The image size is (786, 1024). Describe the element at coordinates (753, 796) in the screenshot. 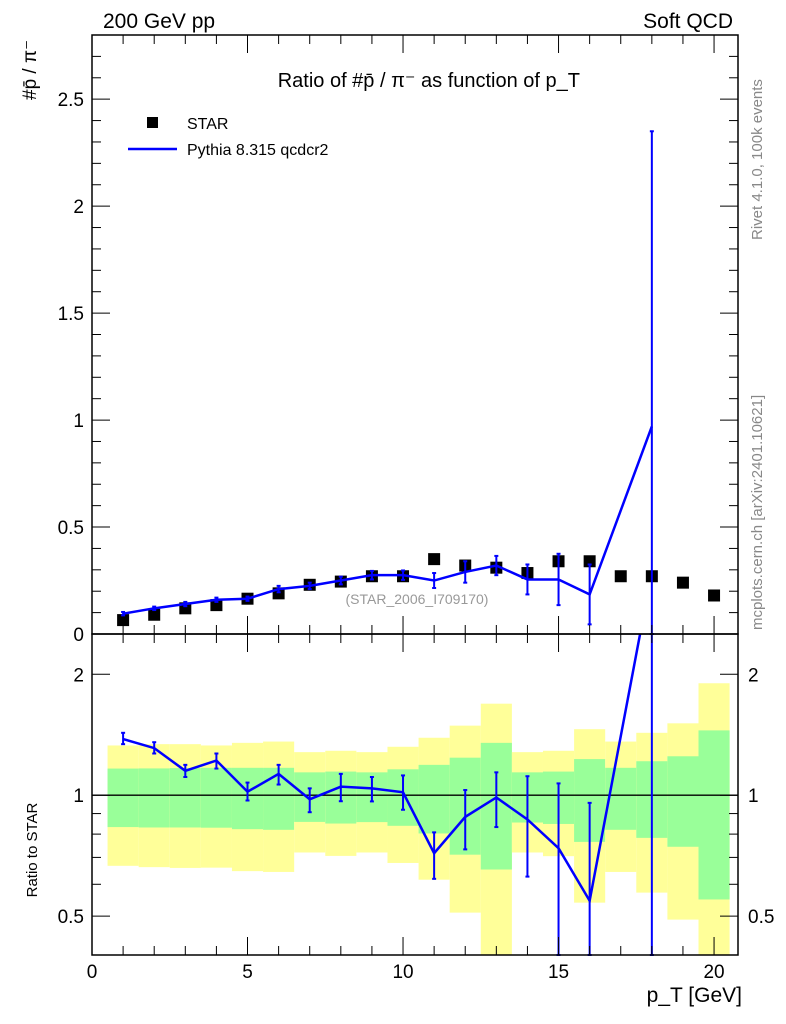

I see `ratio-y-tick-label-right: 1` at that location.